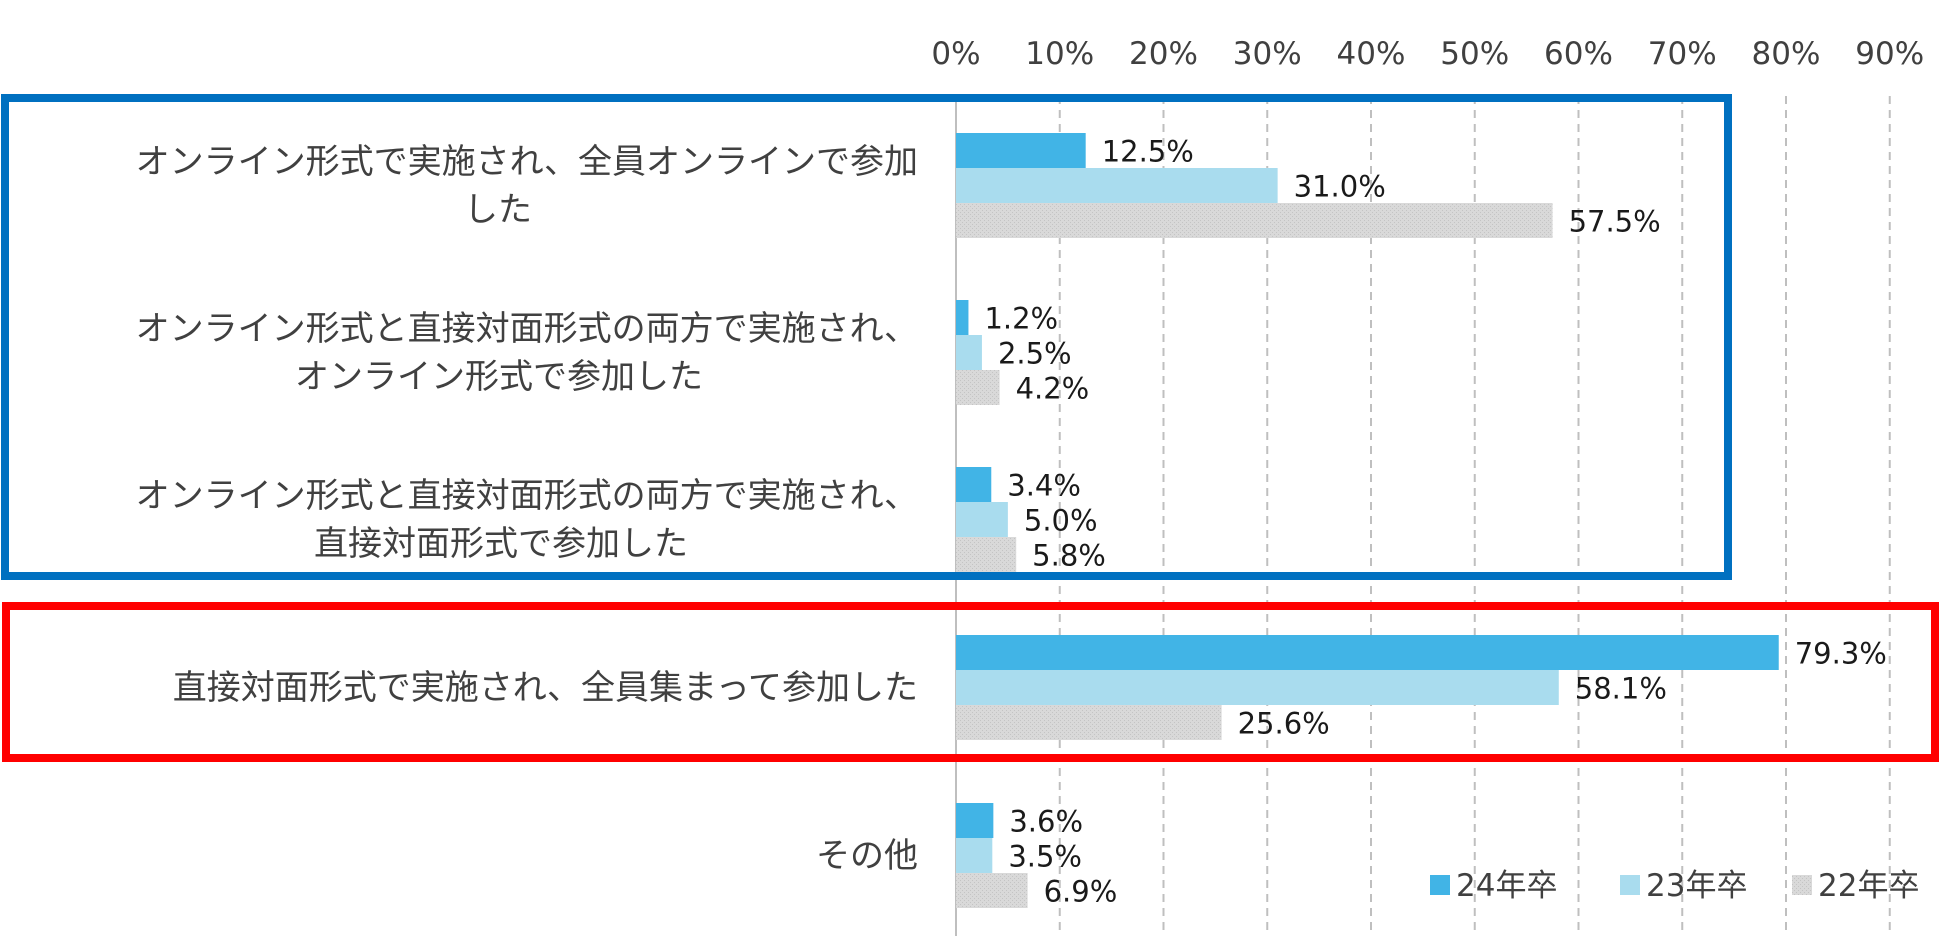  I want to click on category-label: オンライン形式で実施され、全員オンラインで参加, so click(527, 162).